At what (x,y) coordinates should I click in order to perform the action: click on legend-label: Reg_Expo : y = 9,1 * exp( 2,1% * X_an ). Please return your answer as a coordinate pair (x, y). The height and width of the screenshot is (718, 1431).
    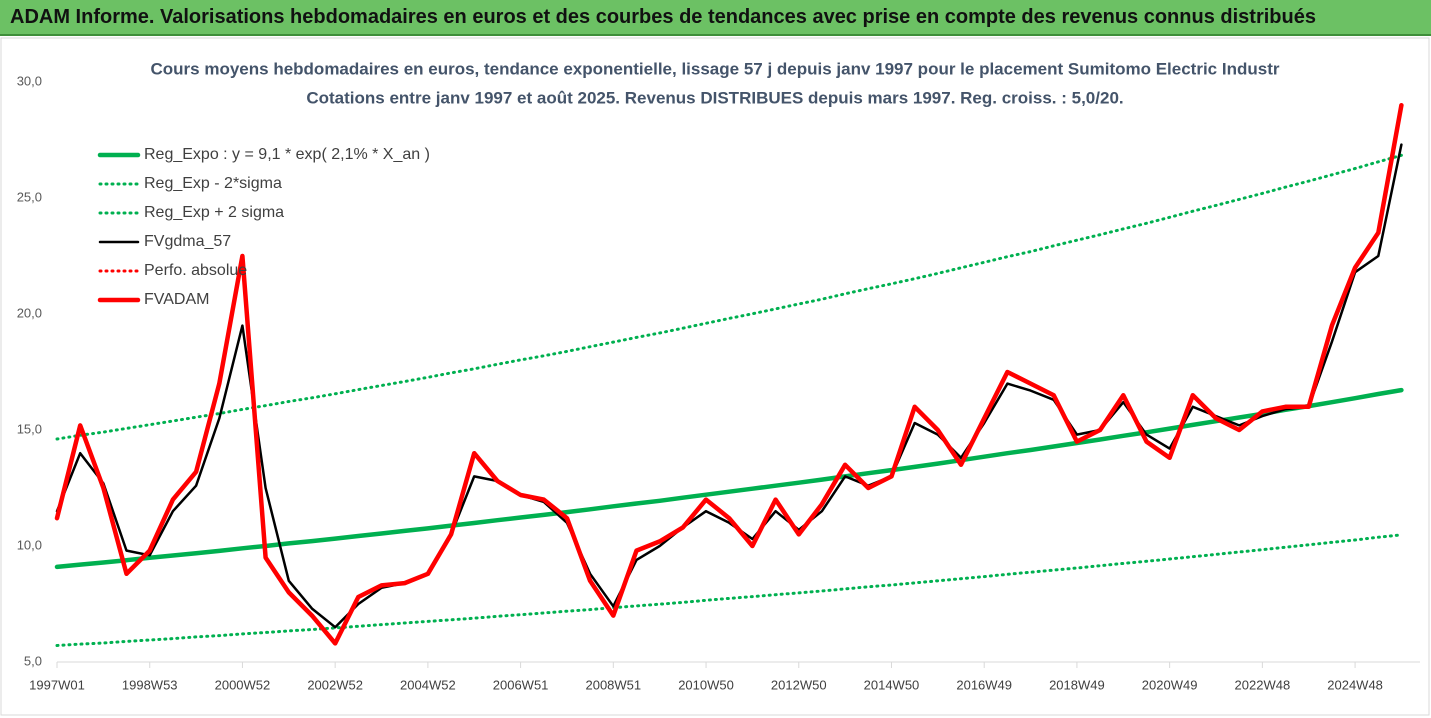
    Looking at the image, I should click on (287, 154).